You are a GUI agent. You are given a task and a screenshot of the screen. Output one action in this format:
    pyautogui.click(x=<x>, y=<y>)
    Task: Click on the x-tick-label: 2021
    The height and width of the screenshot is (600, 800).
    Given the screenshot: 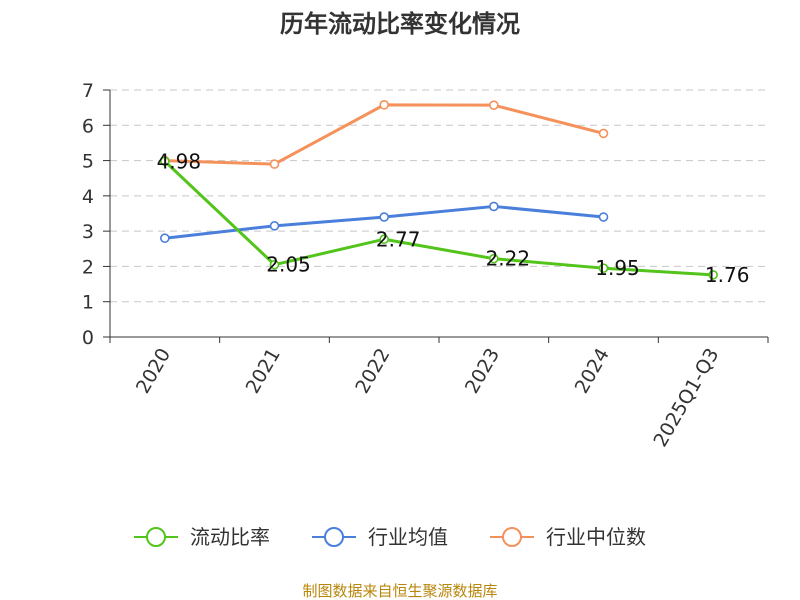 What is the action you would take?
    pyautogui.click(x=263, y=371)
    